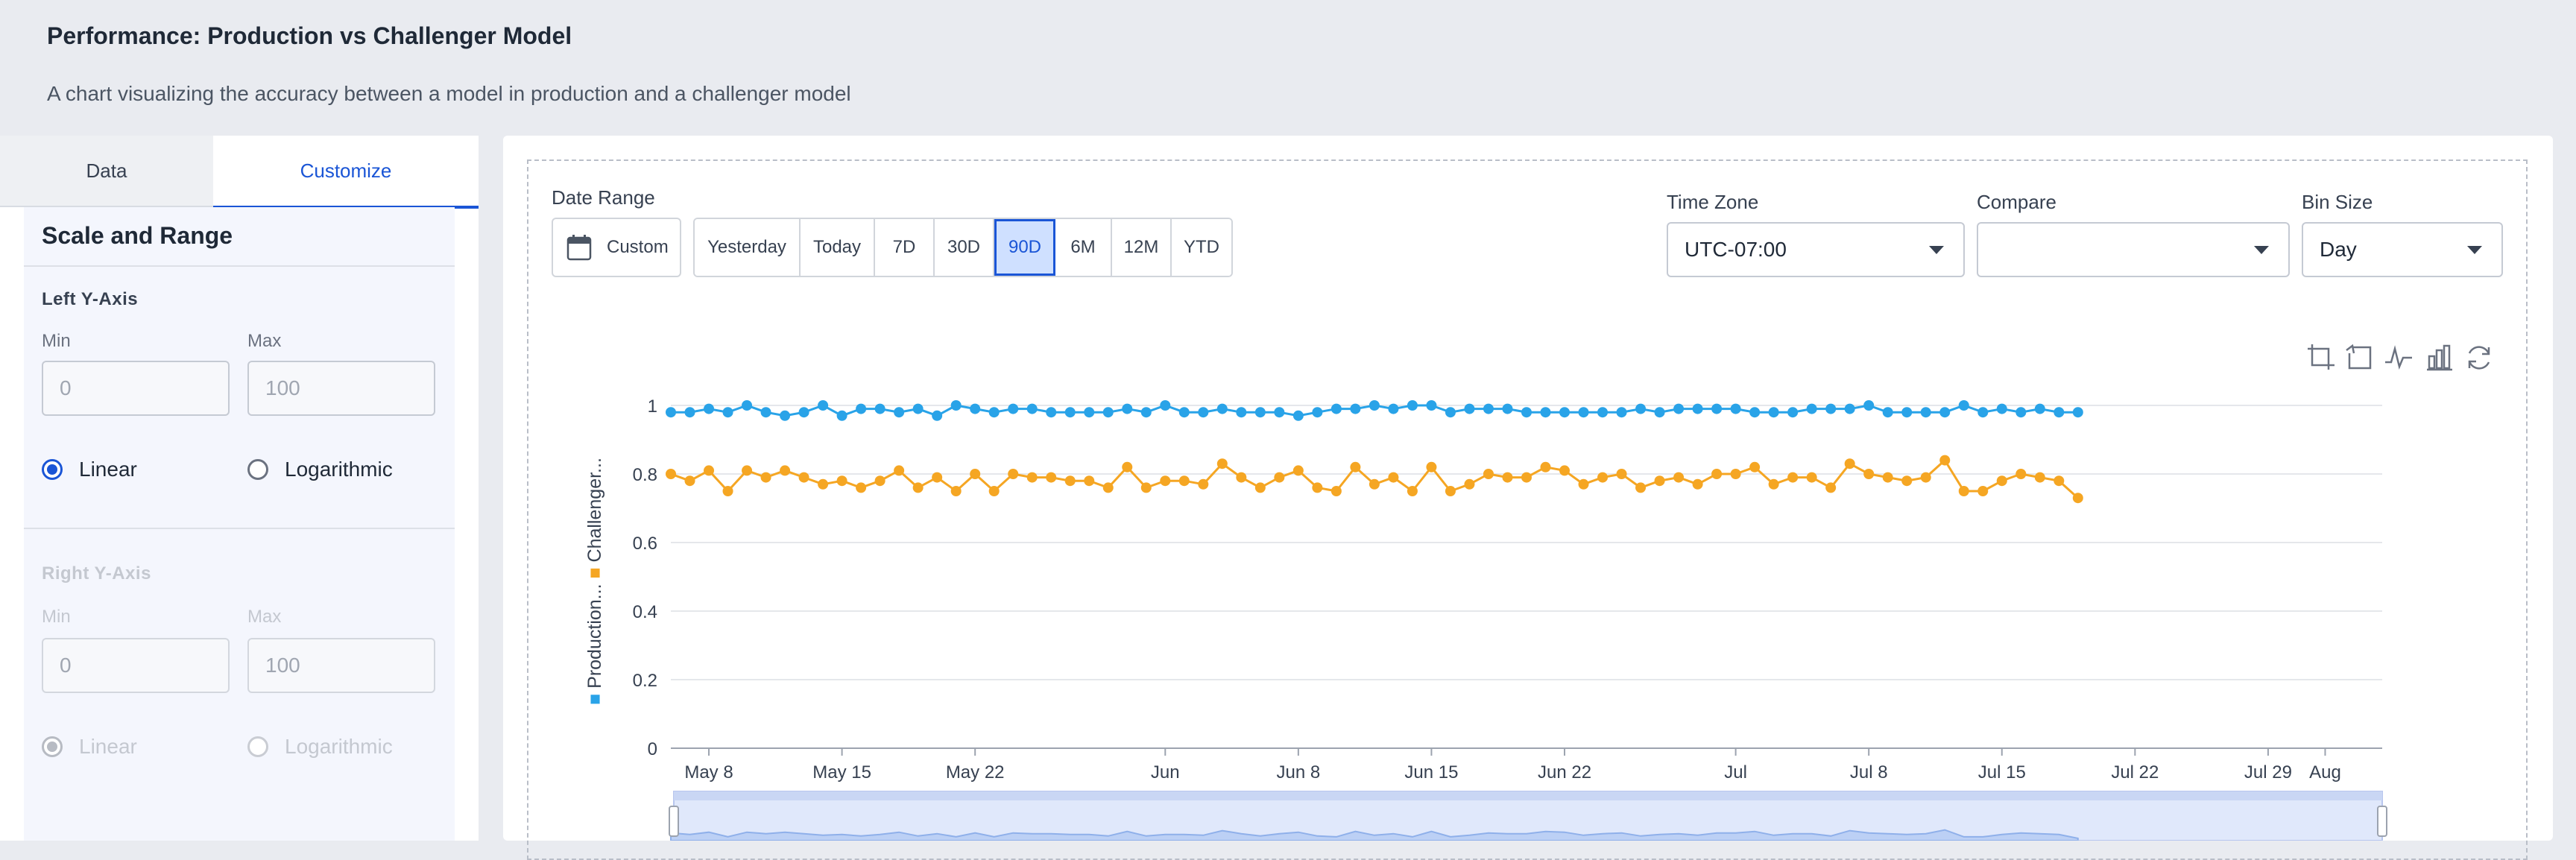 The height and width of the screenshot is (860, 2576). I want to click on range-30d-button: 30D, so click(964, 248).